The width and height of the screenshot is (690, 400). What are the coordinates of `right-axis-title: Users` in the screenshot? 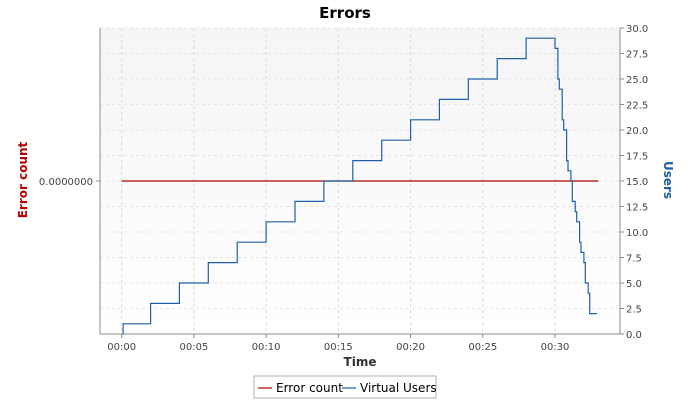 It's located at (668, 180).